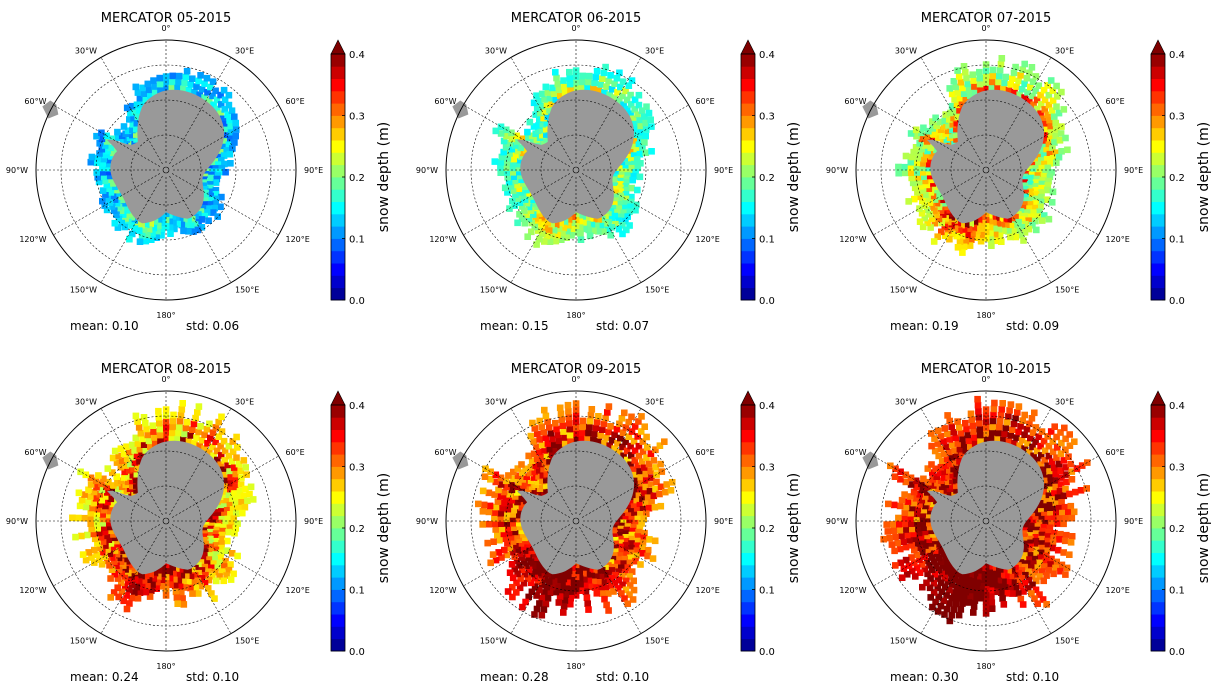  What do you see at coordinates (496, 51) in the screenshot?
I see `meridian-label: 30°W` at bounding box center [496, 51].